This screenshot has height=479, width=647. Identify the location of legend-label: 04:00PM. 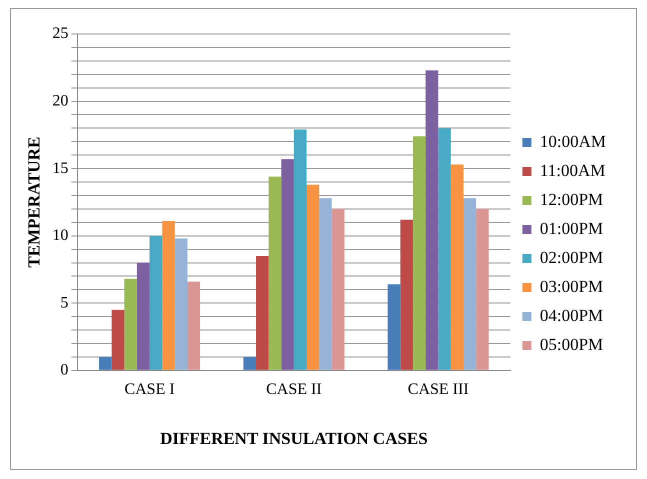
(572, 315).